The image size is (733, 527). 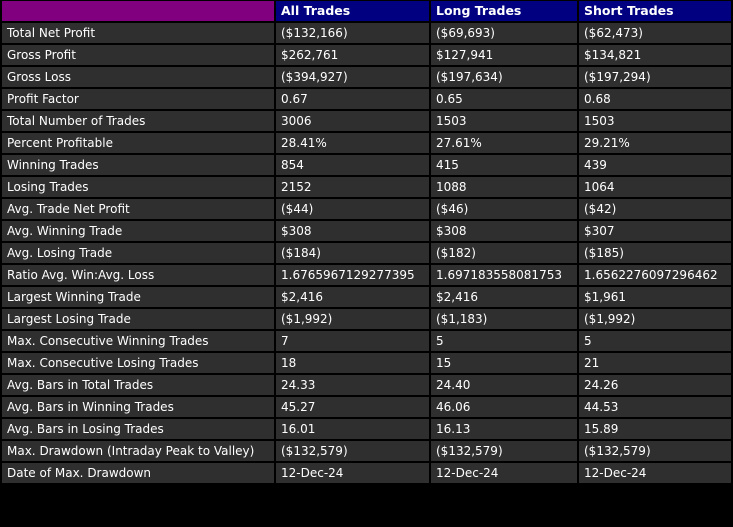 I want to click on short-trades-value: ($1,992), so click(x=655, y=319).